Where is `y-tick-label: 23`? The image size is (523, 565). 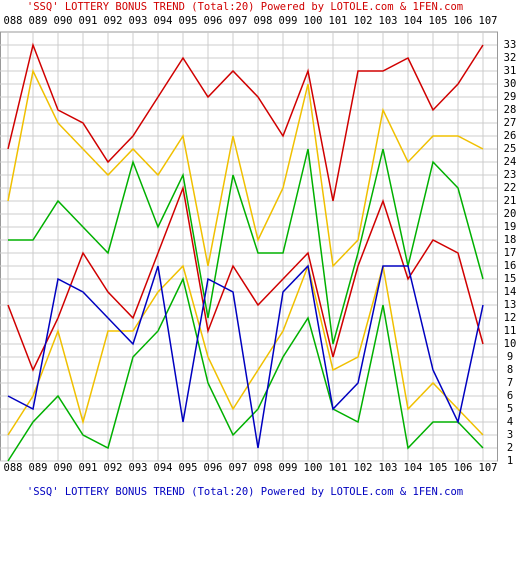 y-tick-label: 23 is located at coordinates (510, 175).